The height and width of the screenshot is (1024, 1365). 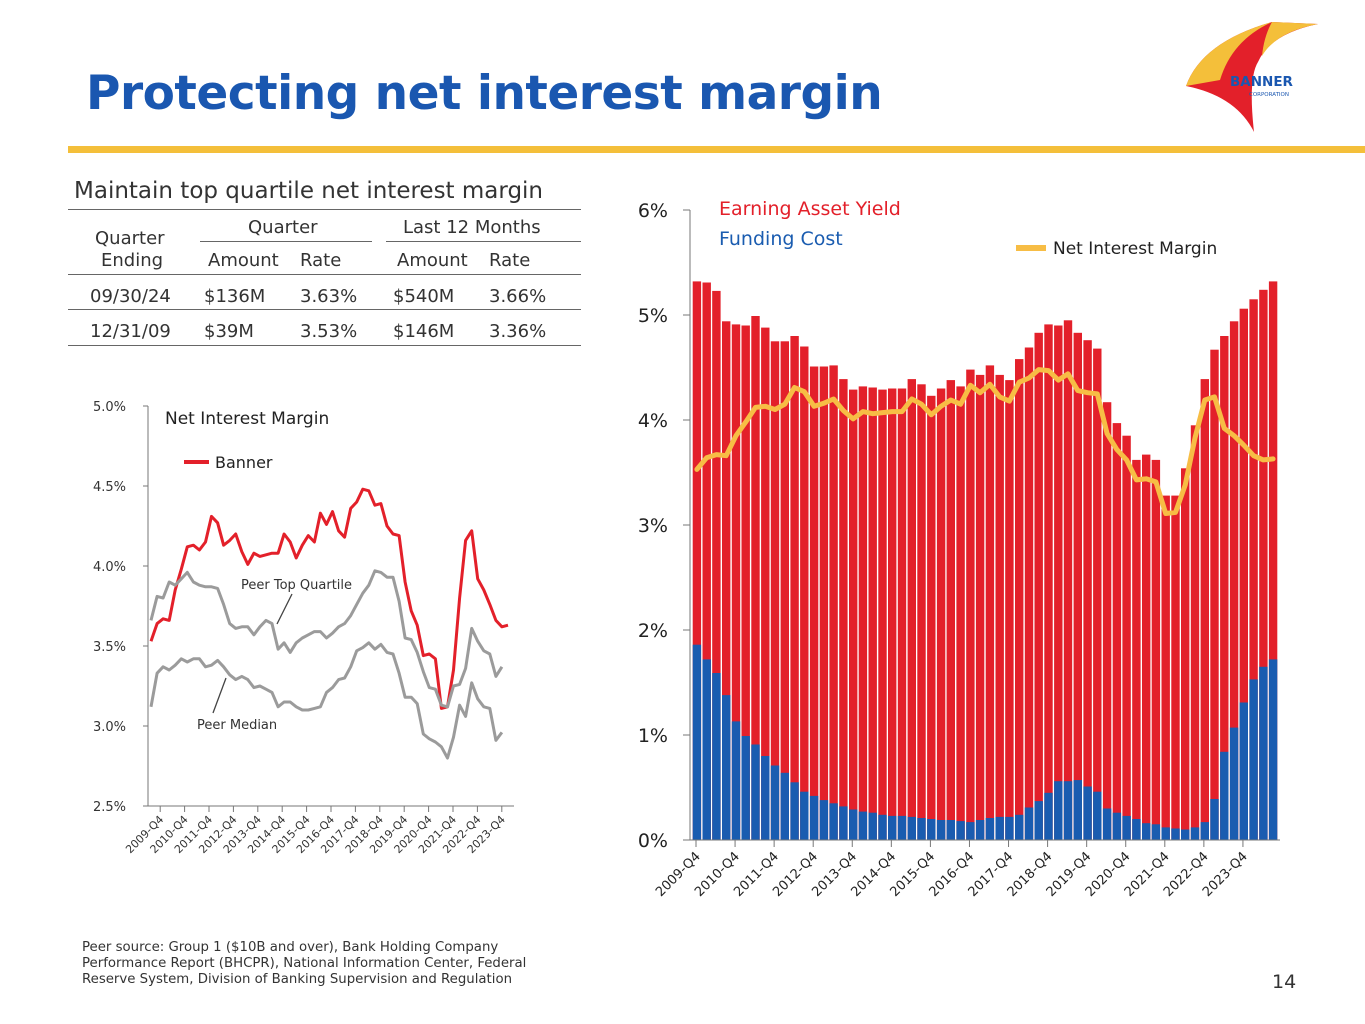 What do you see at coordinates (716, 149) in the screenshot?
I see `title-divider` at bounding box center [716, 149].